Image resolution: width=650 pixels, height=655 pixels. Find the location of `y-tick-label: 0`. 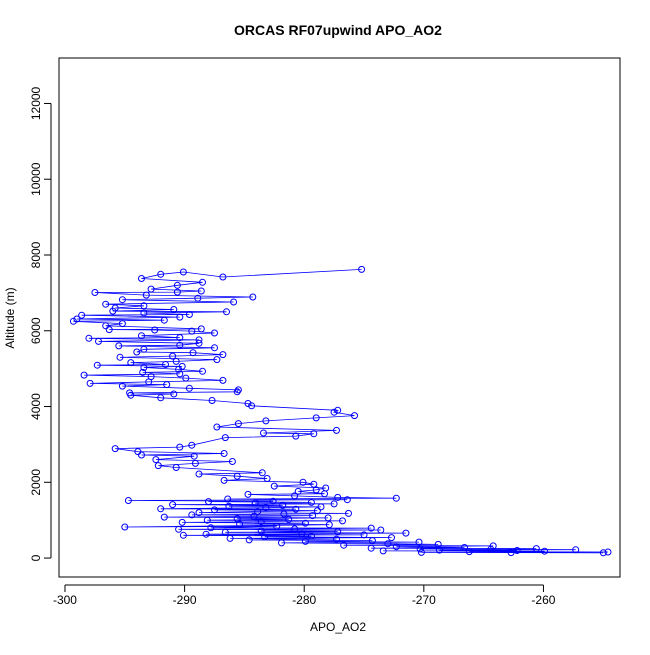

y-tick-label: 0 is located at coordinates (36, 557).